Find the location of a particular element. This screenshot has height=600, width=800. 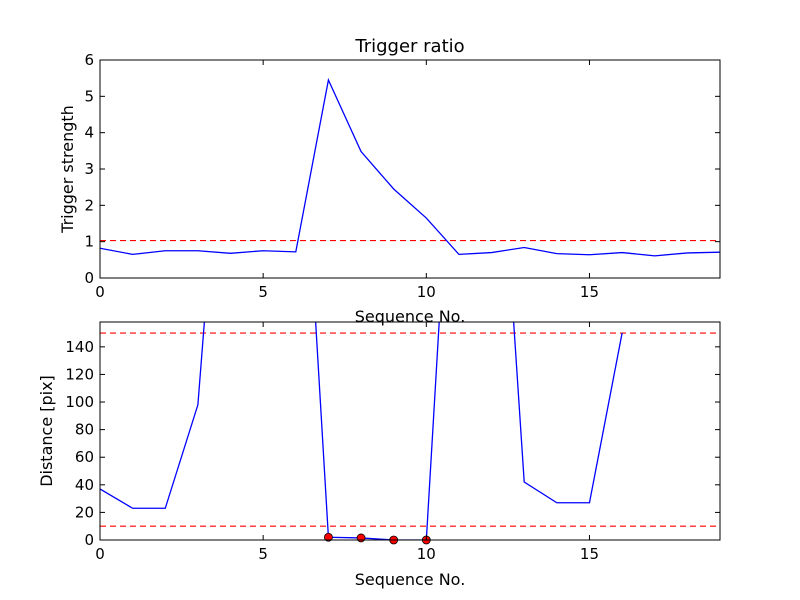

y-tick-label: 20 is located at coordinates (84, 512).